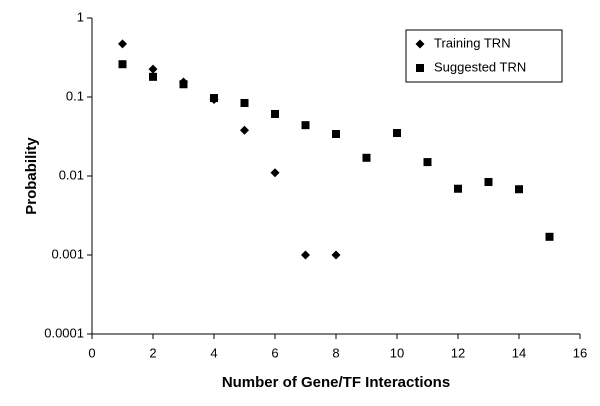  I want to click on legend-label: Training TRN, so click(472, 42).